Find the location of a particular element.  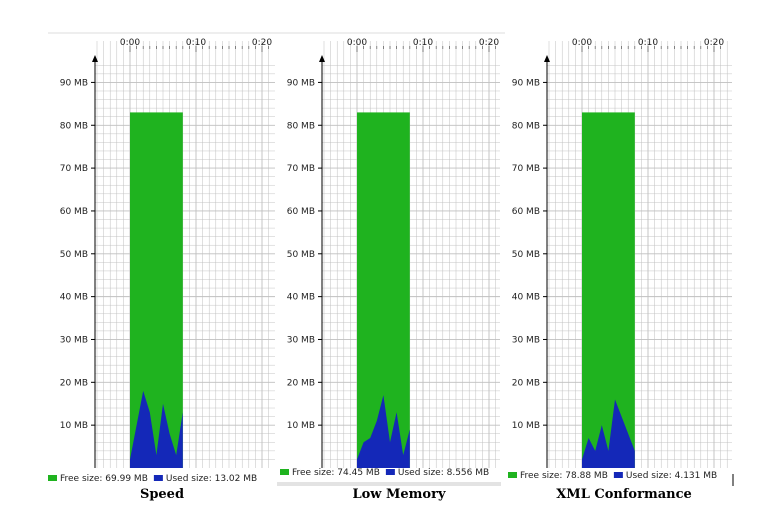

legend: Free size: 74.45 MB Used size: 8.556 MB is located at coordinates (384, 473).